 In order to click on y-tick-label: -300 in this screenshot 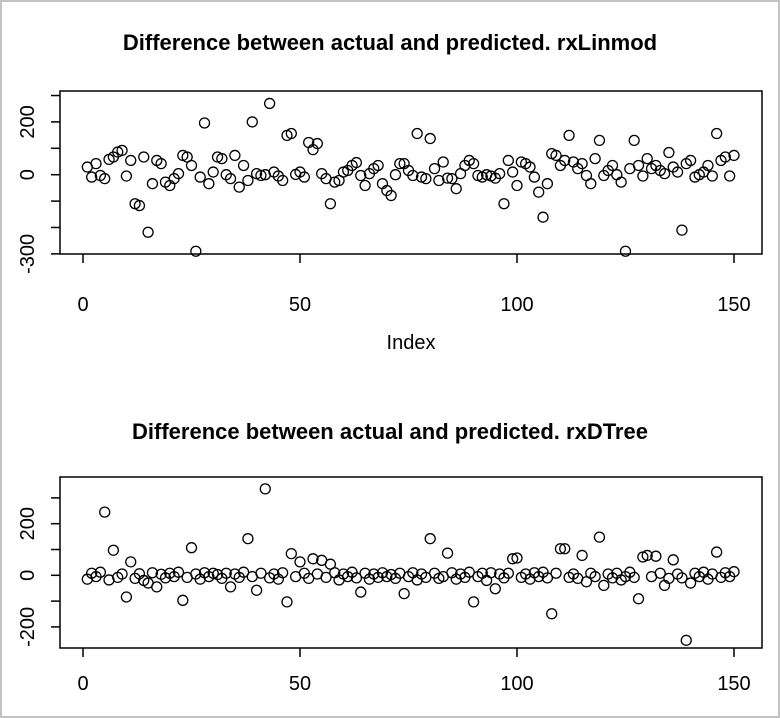, I will do `click(28, 254)`.